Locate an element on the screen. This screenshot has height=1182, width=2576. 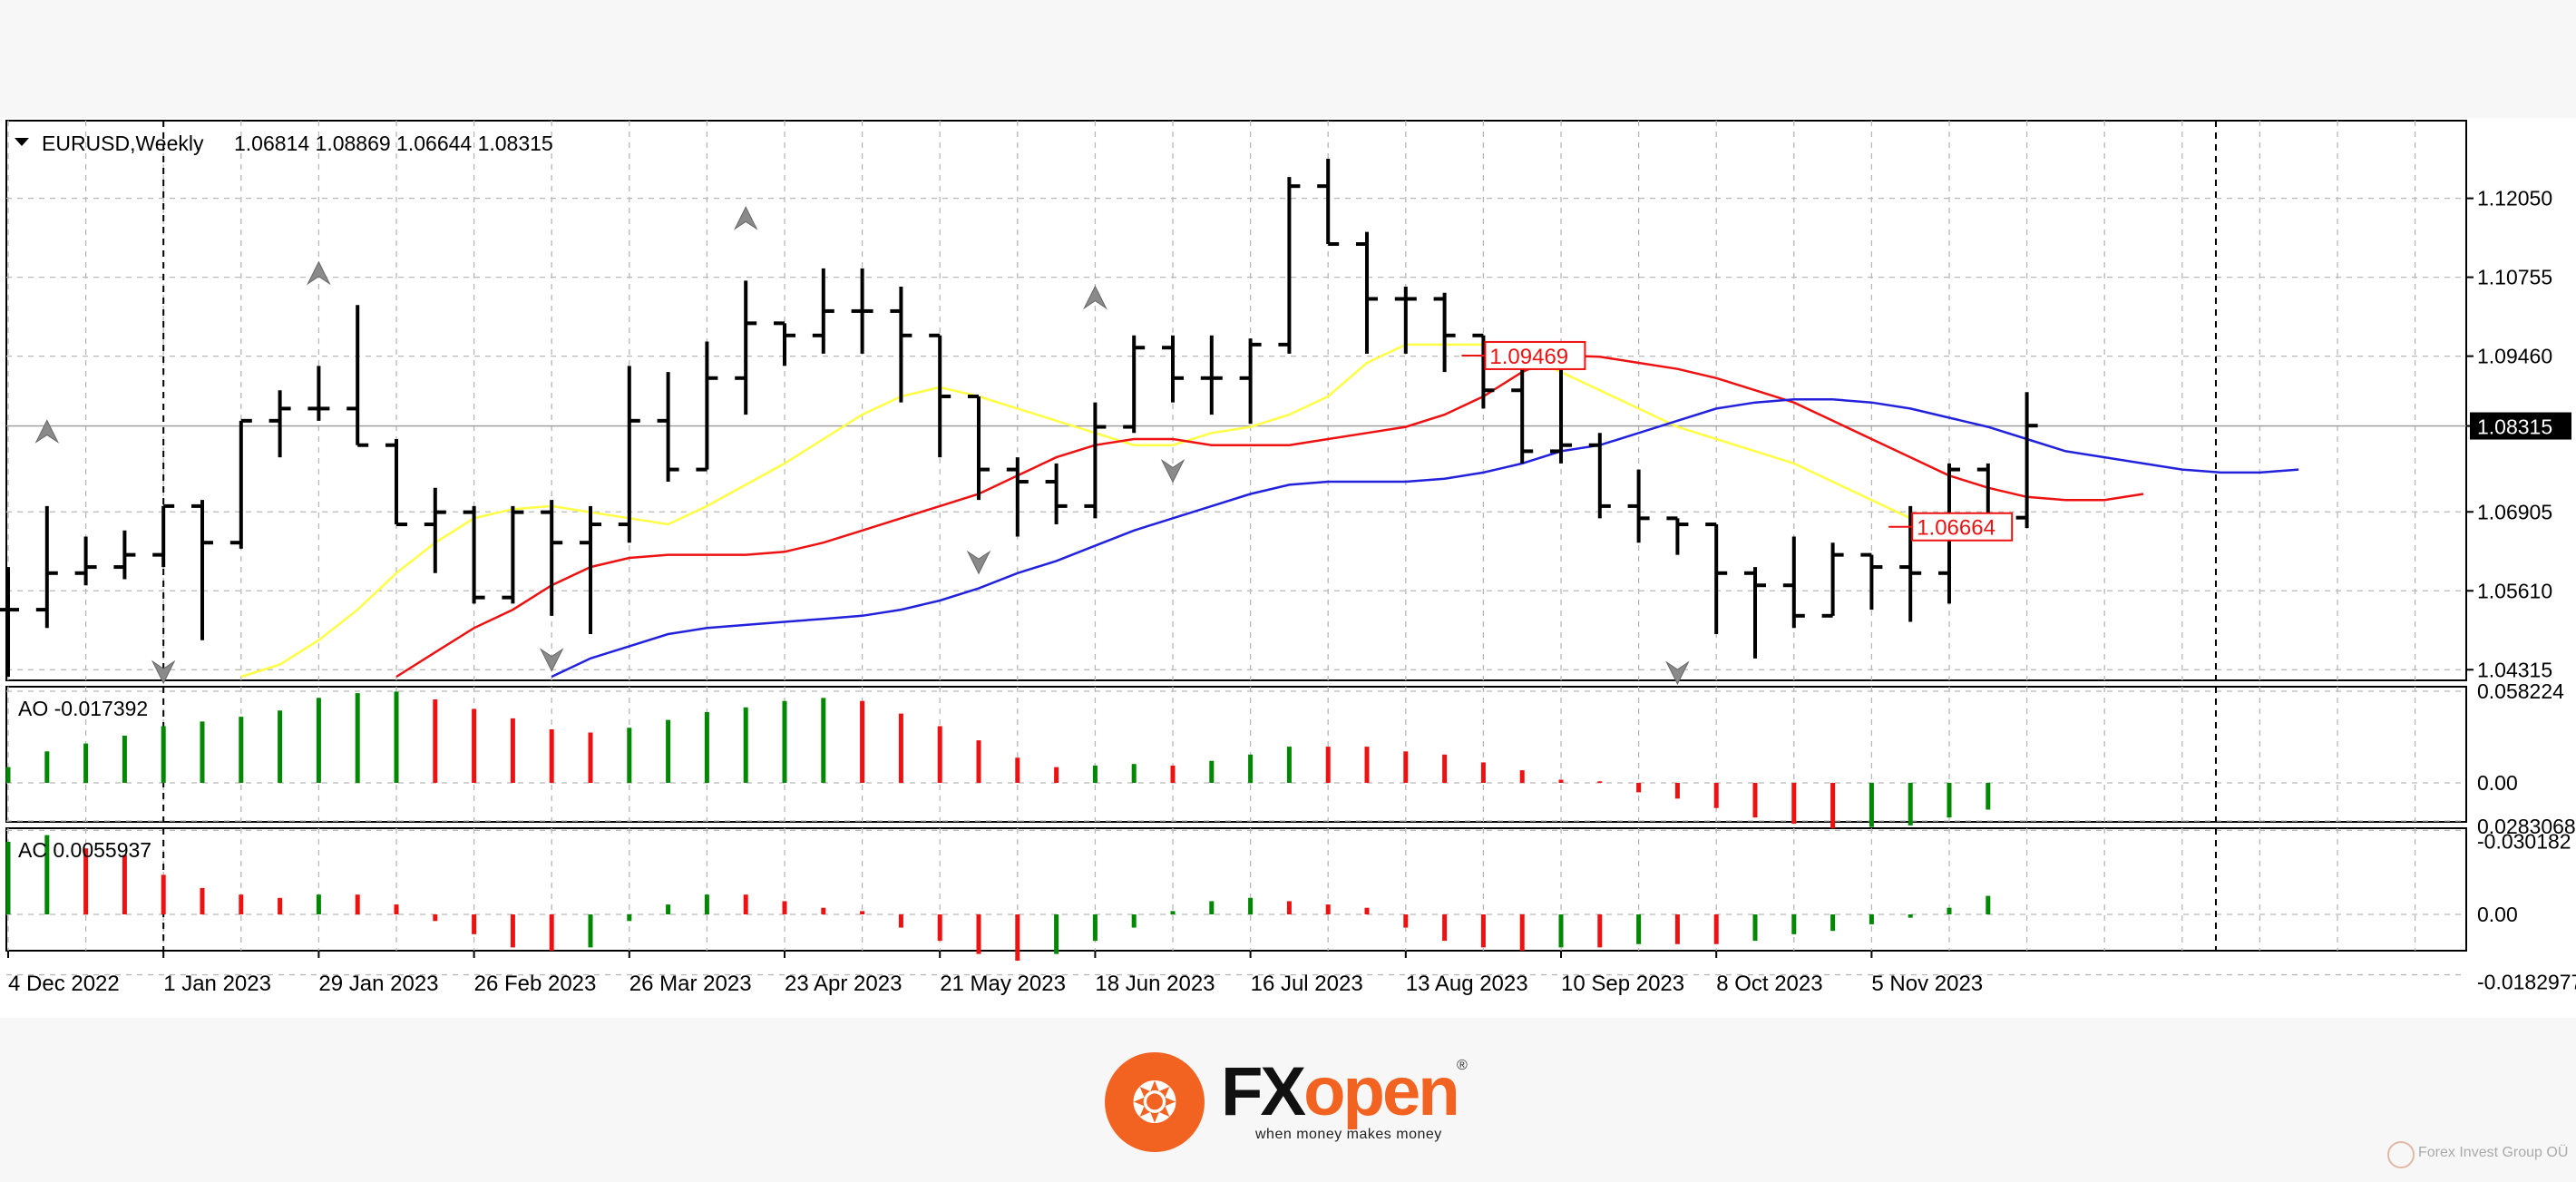
date-tick-label: 21 May 2023 is located at coordinates (1003, 984).